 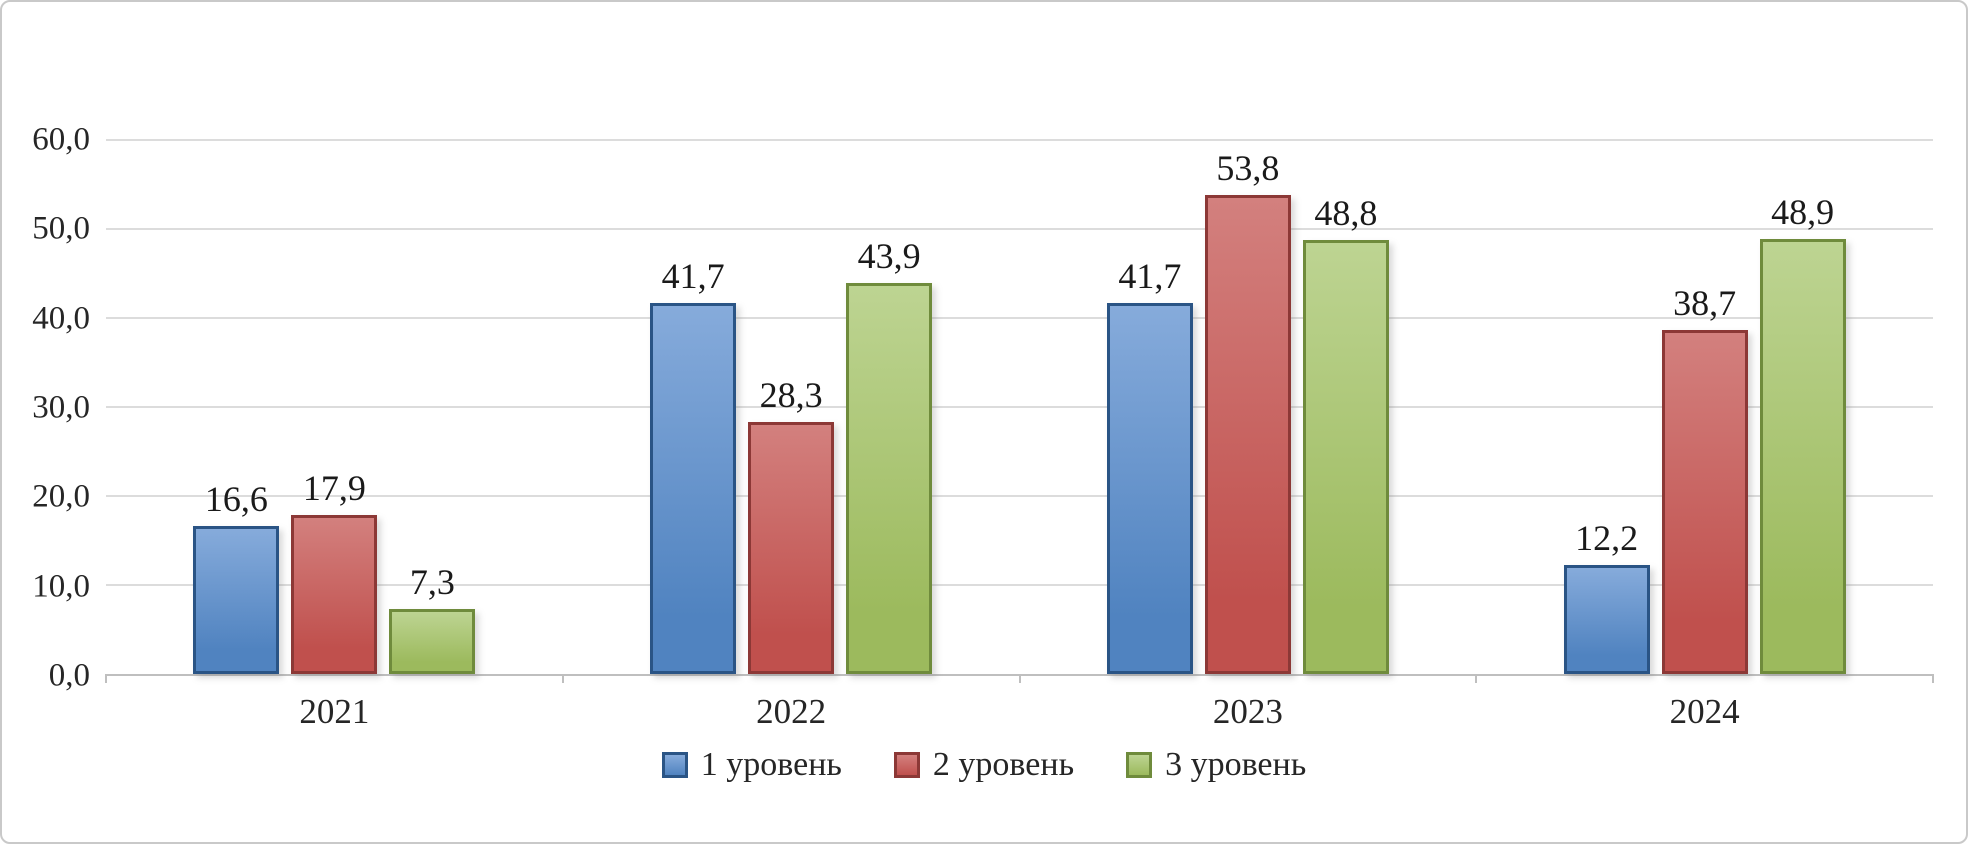 I want to click on bar-slot: 48,8, so click(x=1345, y=407).